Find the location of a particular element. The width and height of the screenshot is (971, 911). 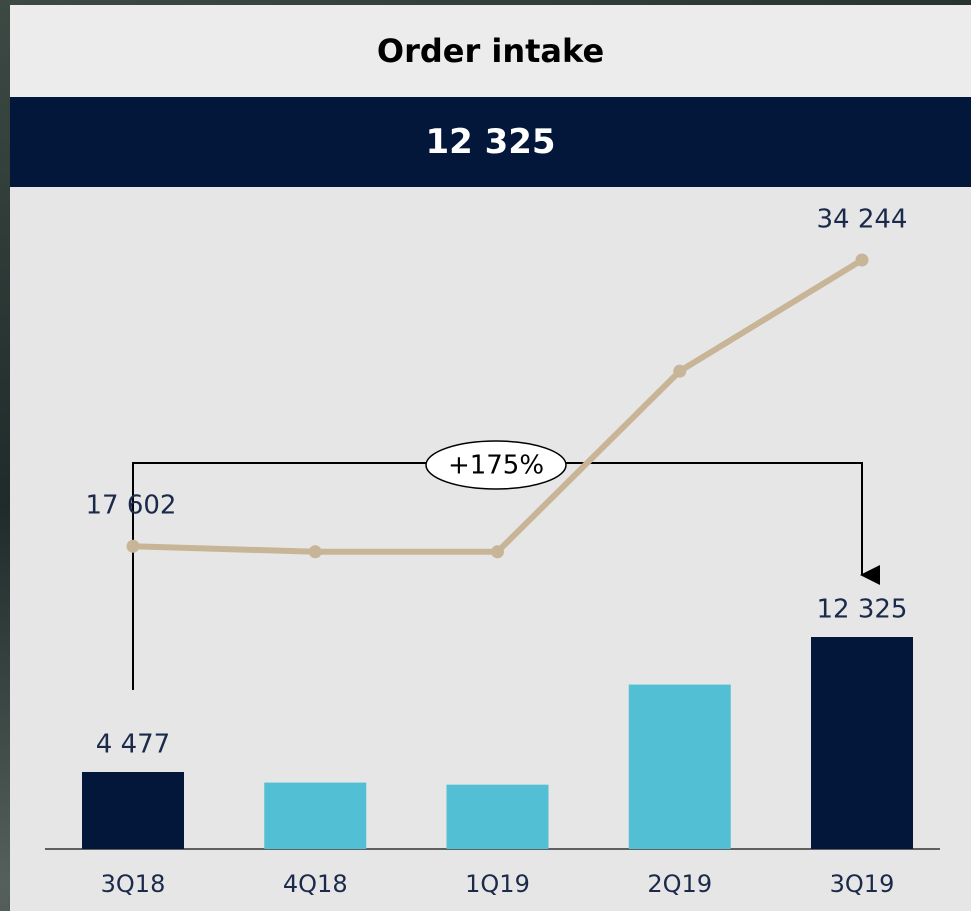

x-tick-label: 3Q18 is located at coordinates (133, 884).